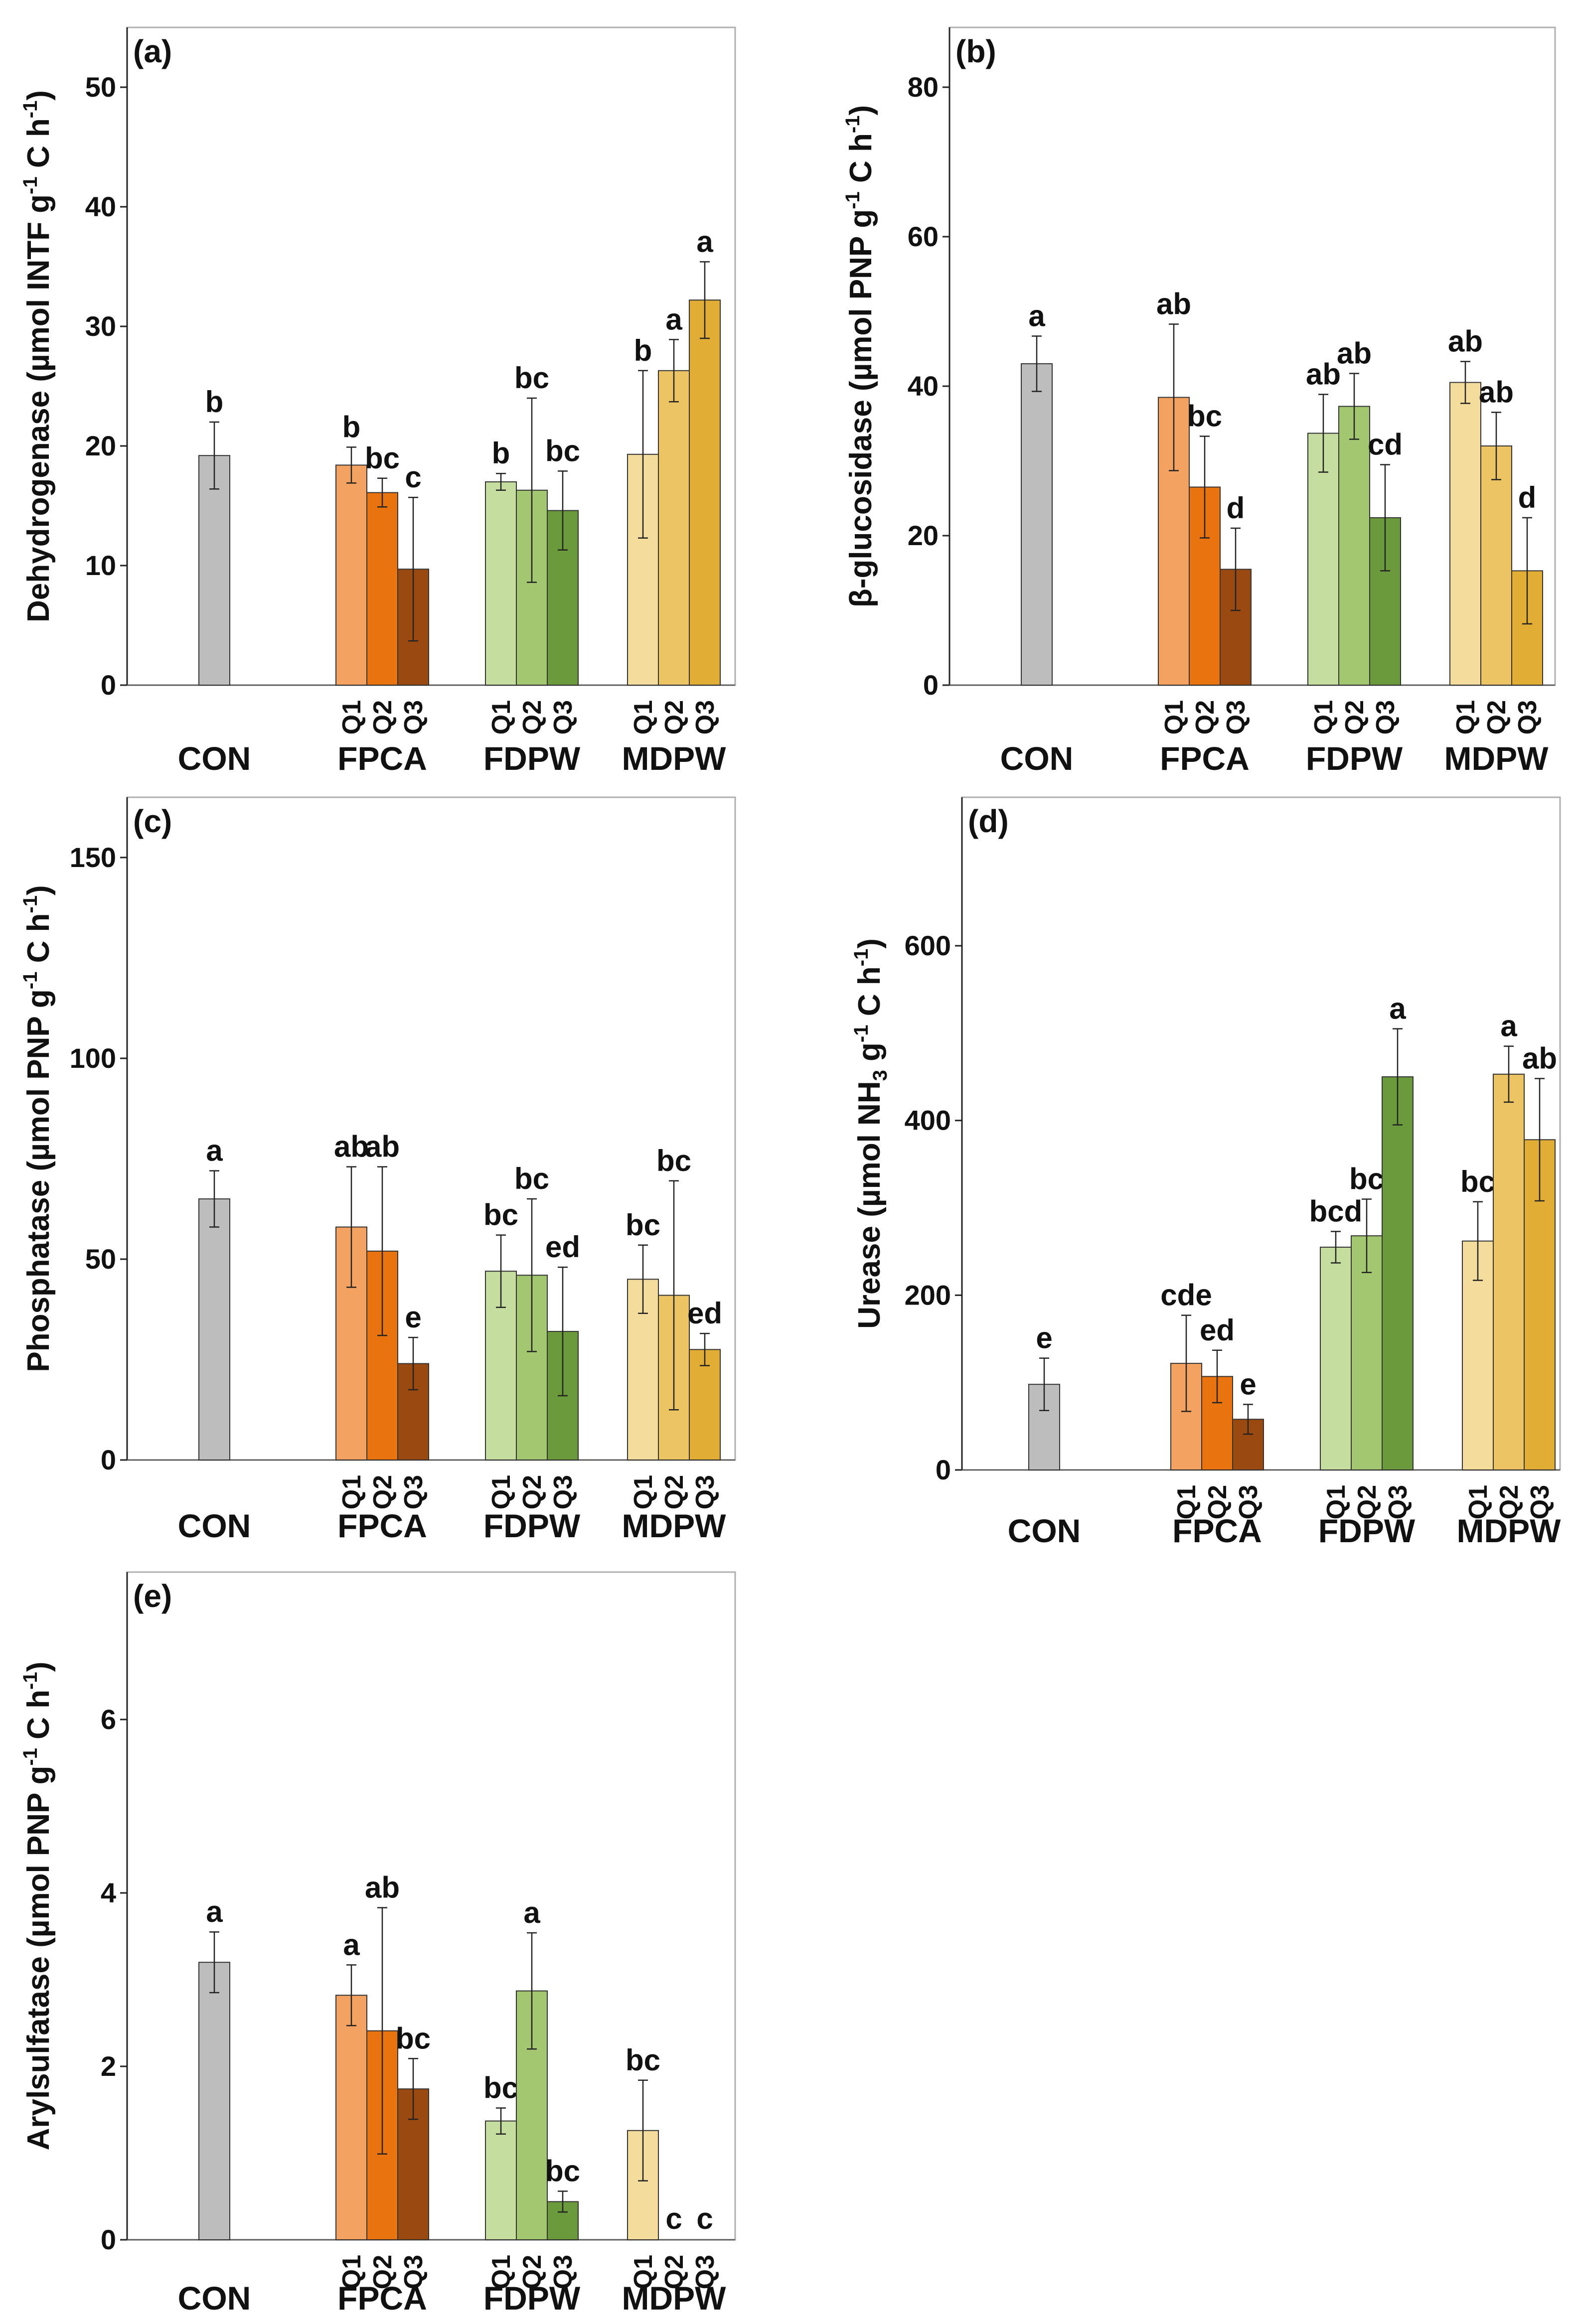 This screenshot has width=1577, height=2324. What do you see at coordinates (923, 236) in the screenshot?
I see `y-tick-label: 60` at bounding box center [923, 236].